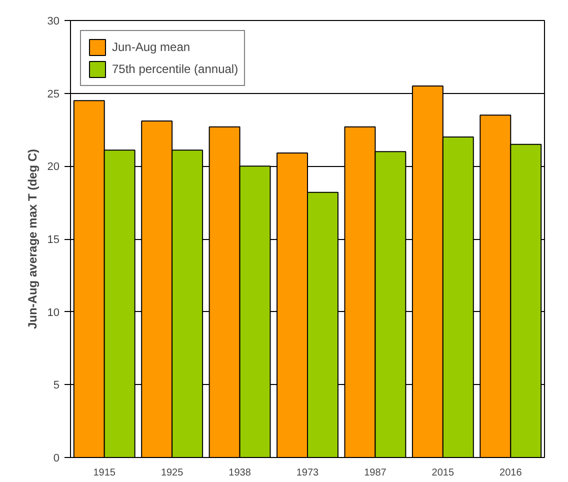  What do you see at coordinates (53, 94) in the screenshot?
I see `y-tick-label: 25` at bounding box center [53, 94].